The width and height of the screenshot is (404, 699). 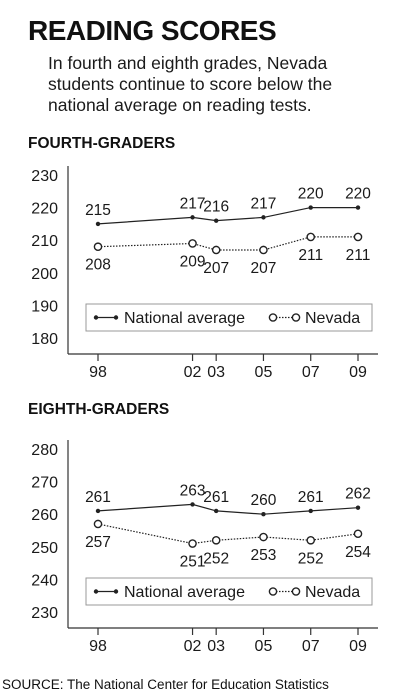 I want to click on chart-title-eighth-graders: EIGHTH-GRADERS, so click(x=99, y=409).